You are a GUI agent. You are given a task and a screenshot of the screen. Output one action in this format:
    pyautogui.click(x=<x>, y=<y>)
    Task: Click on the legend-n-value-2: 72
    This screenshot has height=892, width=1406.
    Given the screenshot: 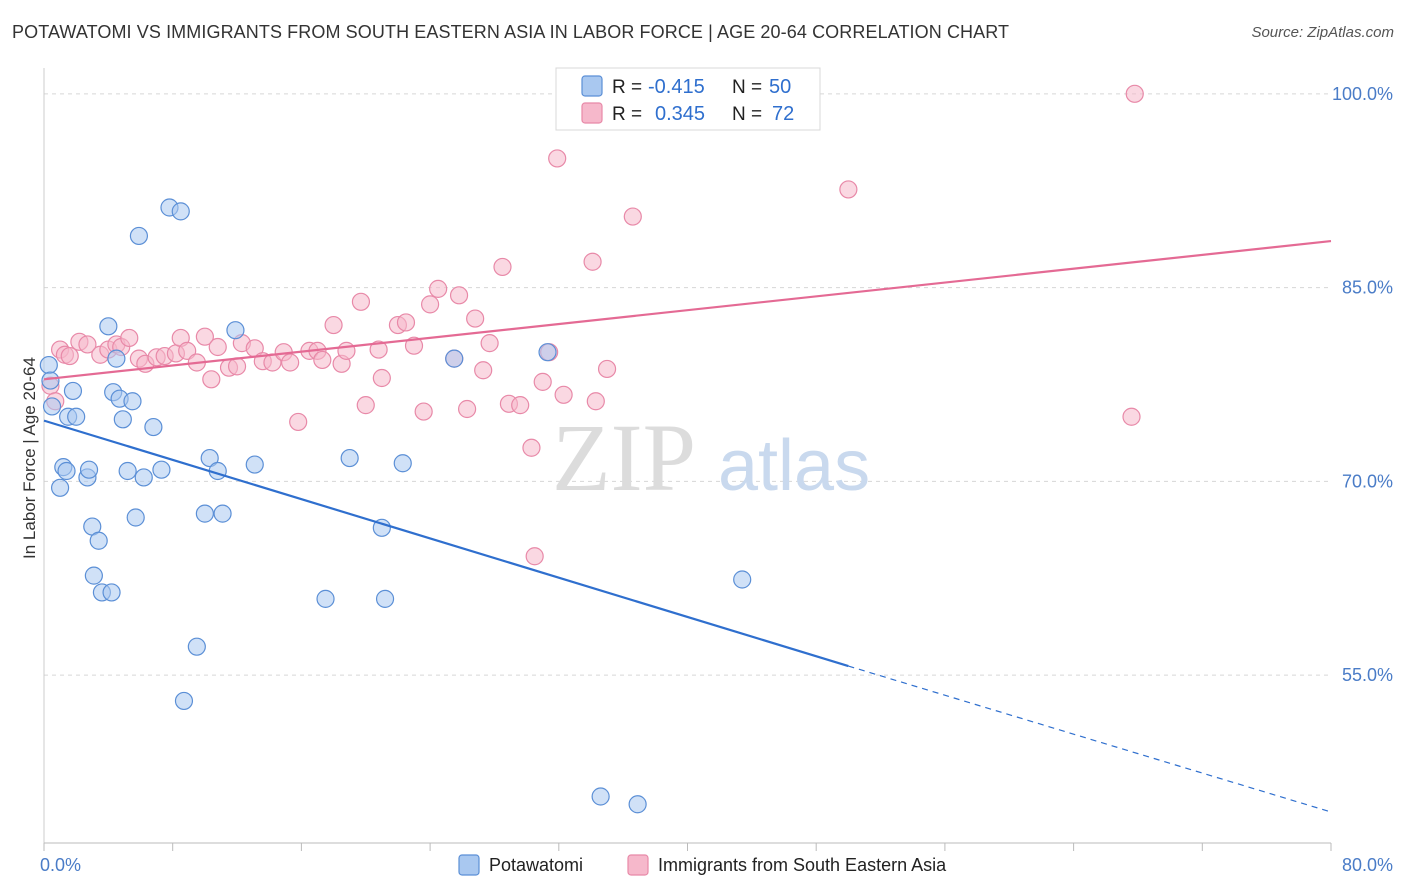 What is the action you would take?
    pyautogui.click(x=783, y=114)
    